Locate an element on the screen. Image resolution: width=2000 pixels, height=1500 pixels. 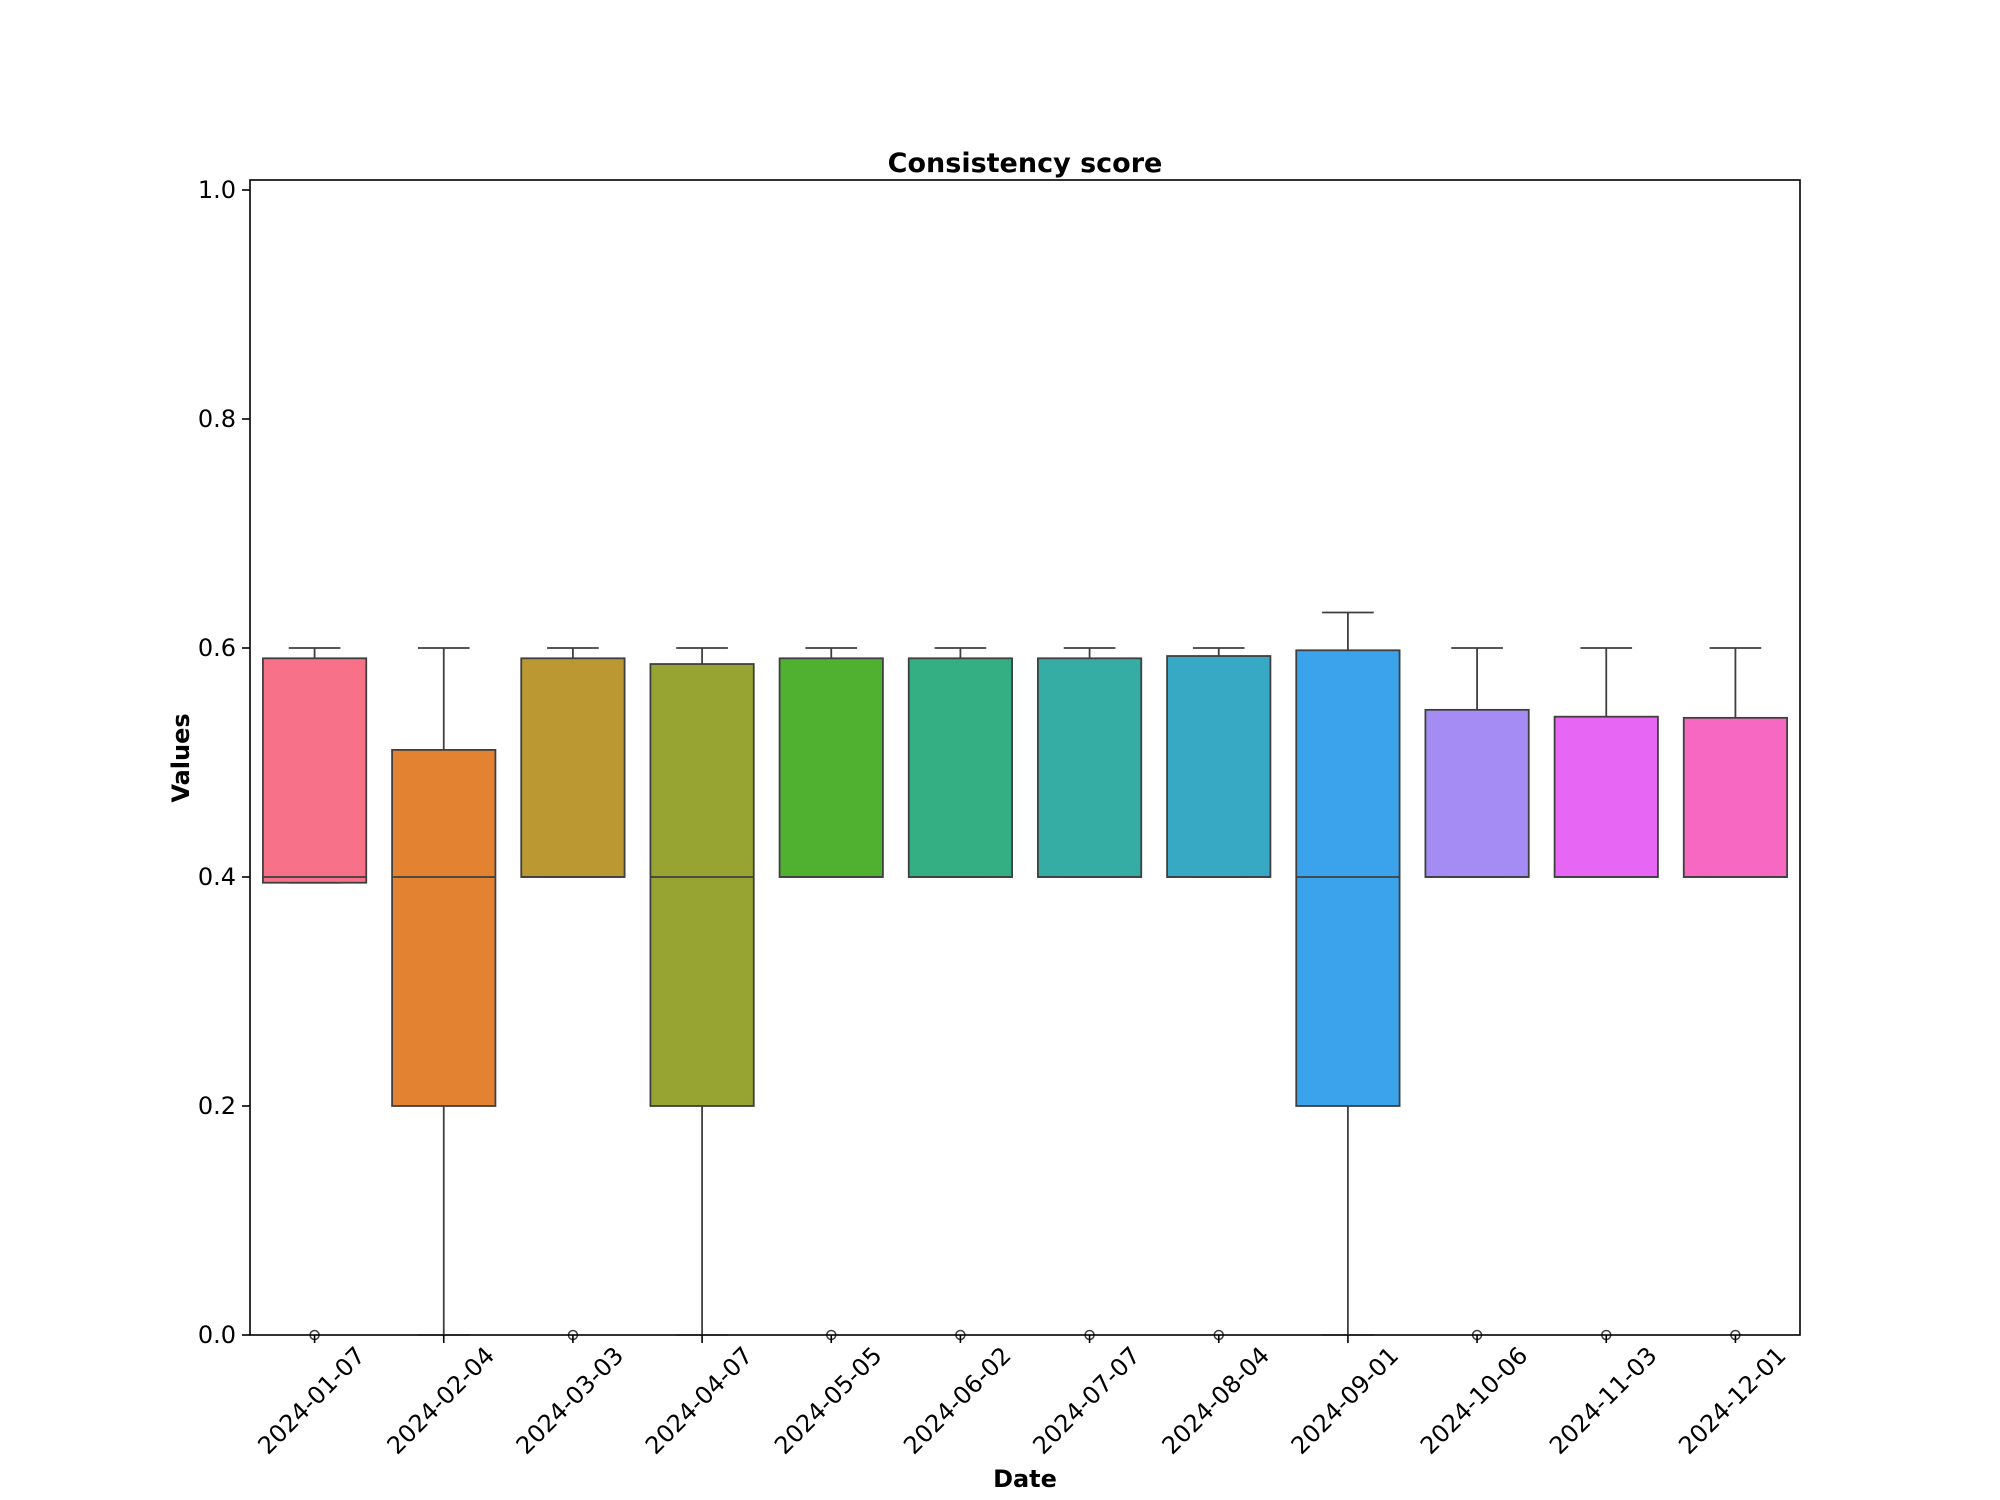
x-tick-label: 2024-02-04 is located at coordinates (441, 1400).